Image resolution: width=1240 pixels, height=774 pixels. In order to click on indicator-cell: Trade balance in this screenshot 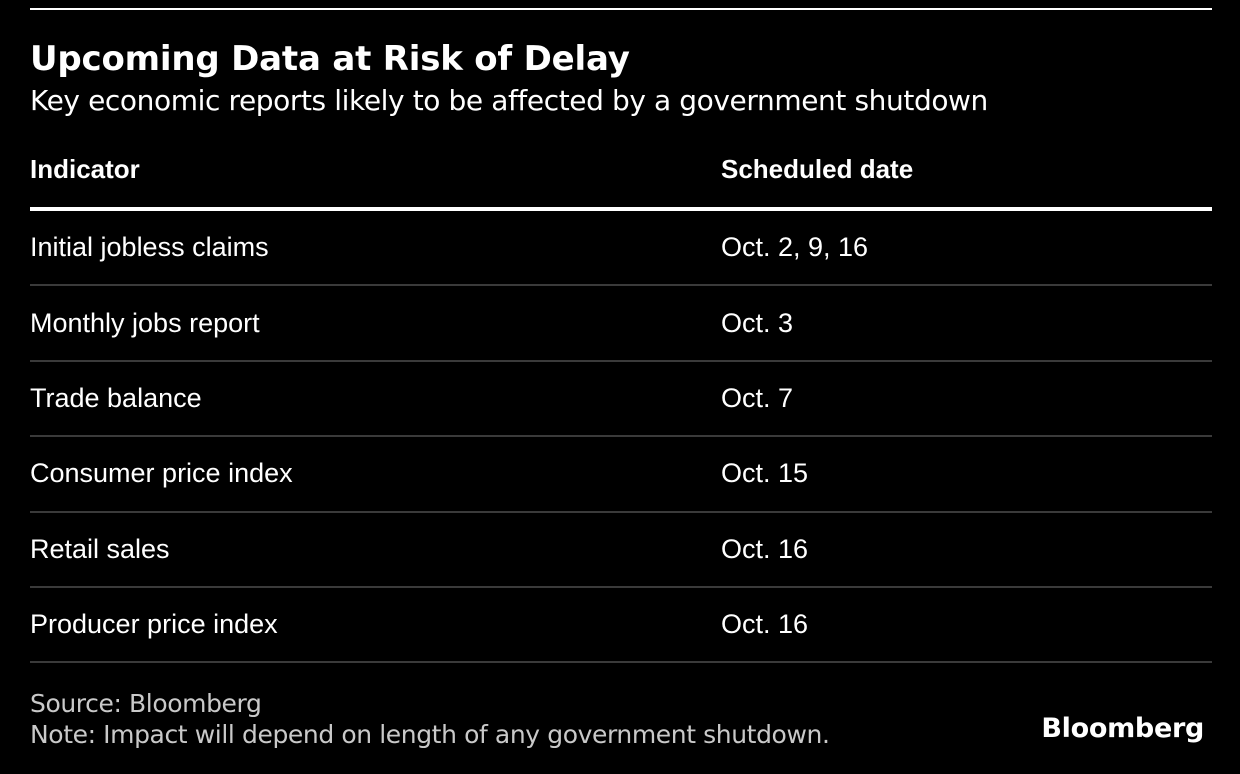, I will do `click(116, 397)`.